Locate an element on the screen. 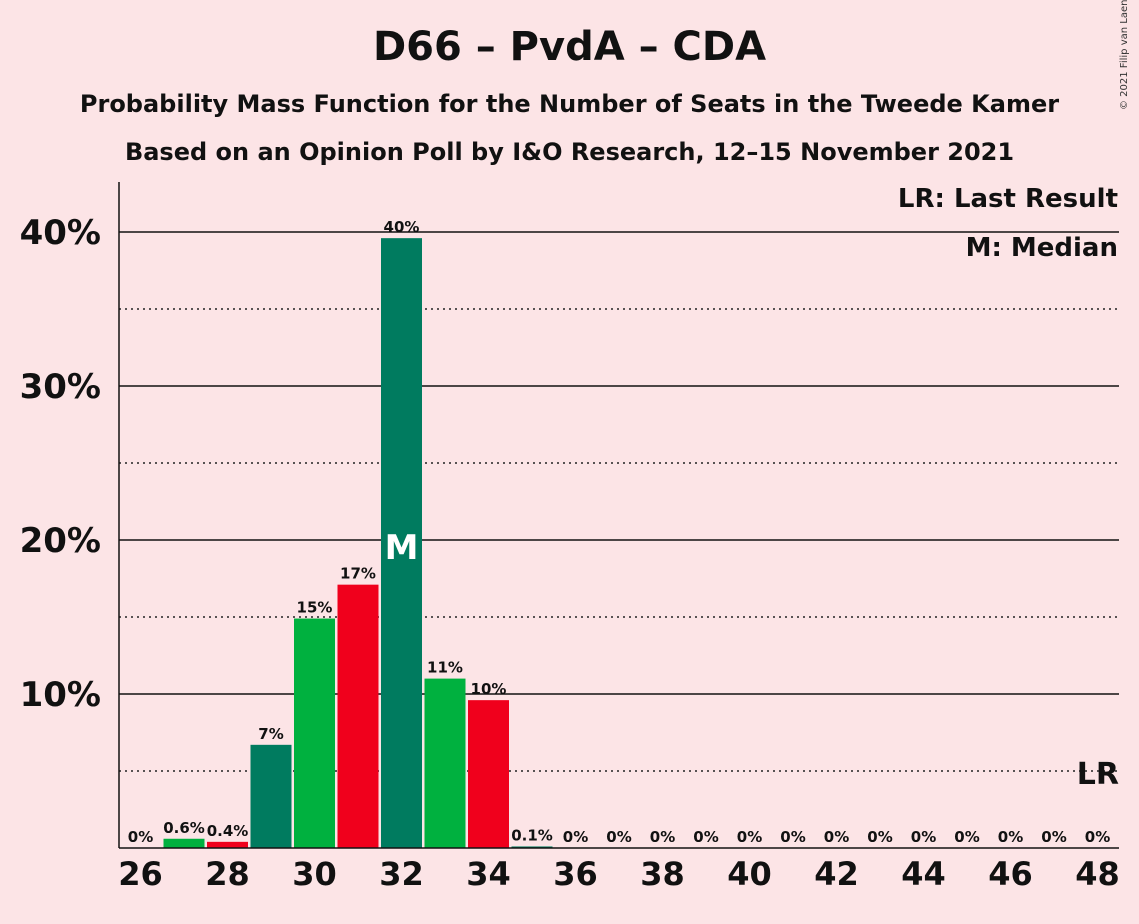  bar-label-seat-40: 0% is located at coordinates (749, 837).